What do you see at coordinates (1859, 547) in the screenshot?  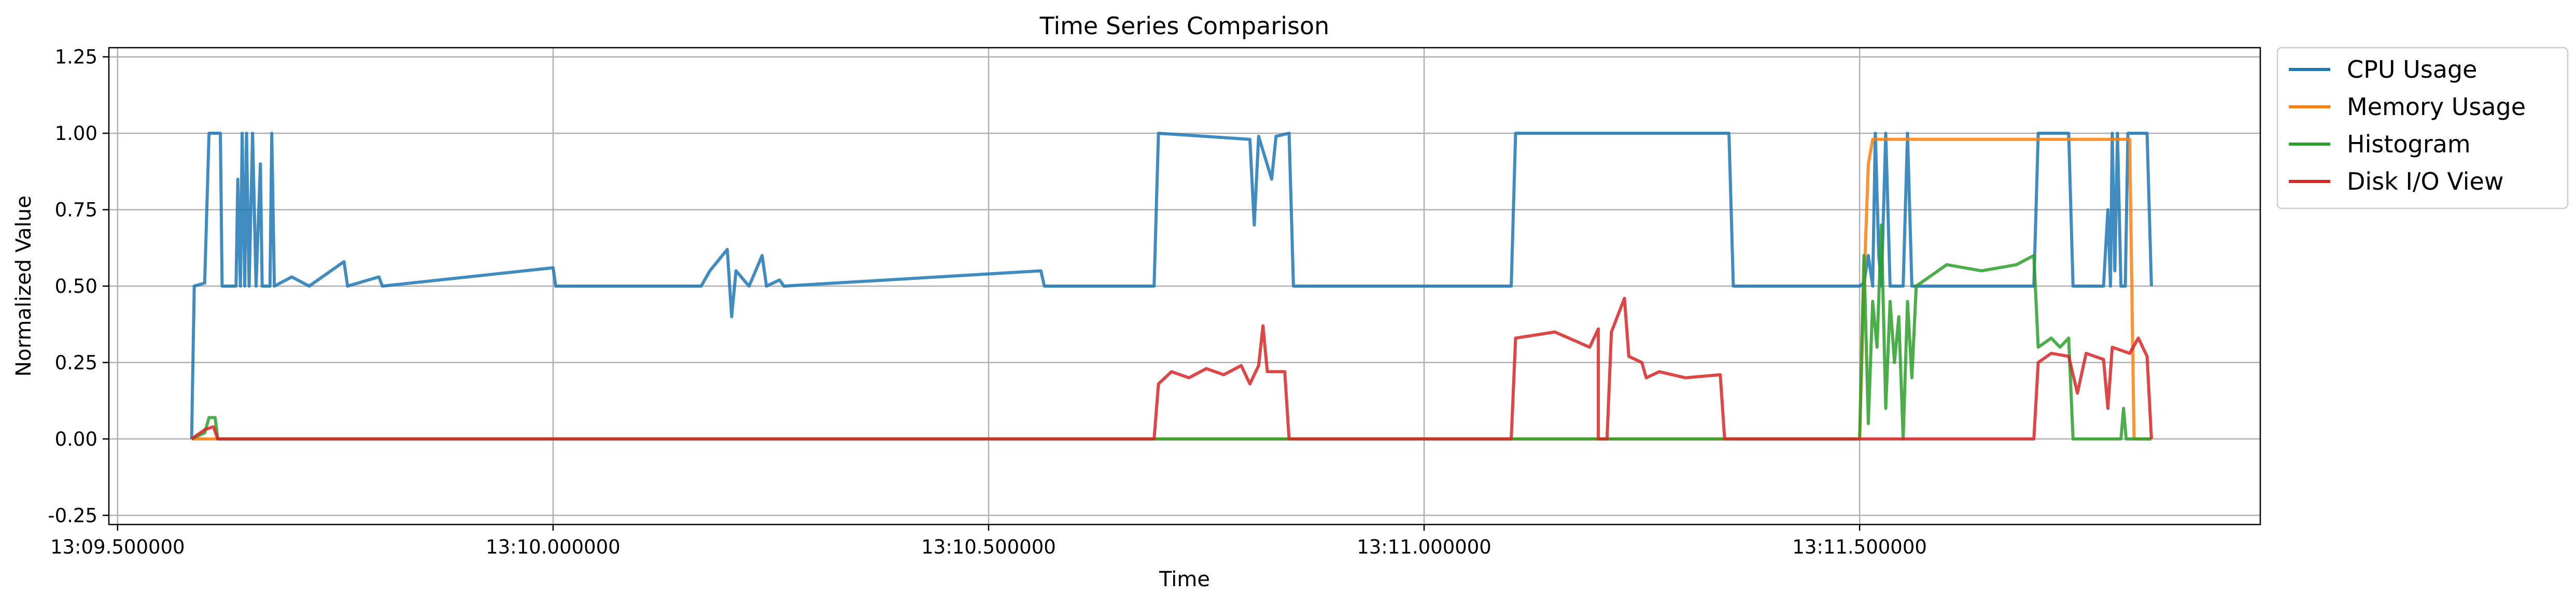 I see `x-tick-label: 13:11.500000` at bounding box center [1859, 547].